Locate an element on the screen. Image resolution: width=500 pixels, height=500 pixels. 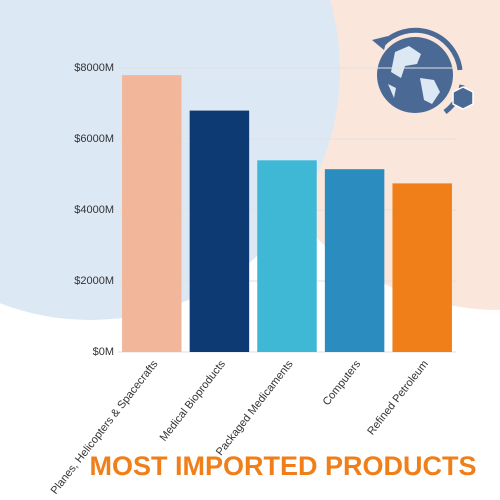
y-tick-label: $2000M is located at coordinates (94, 281).